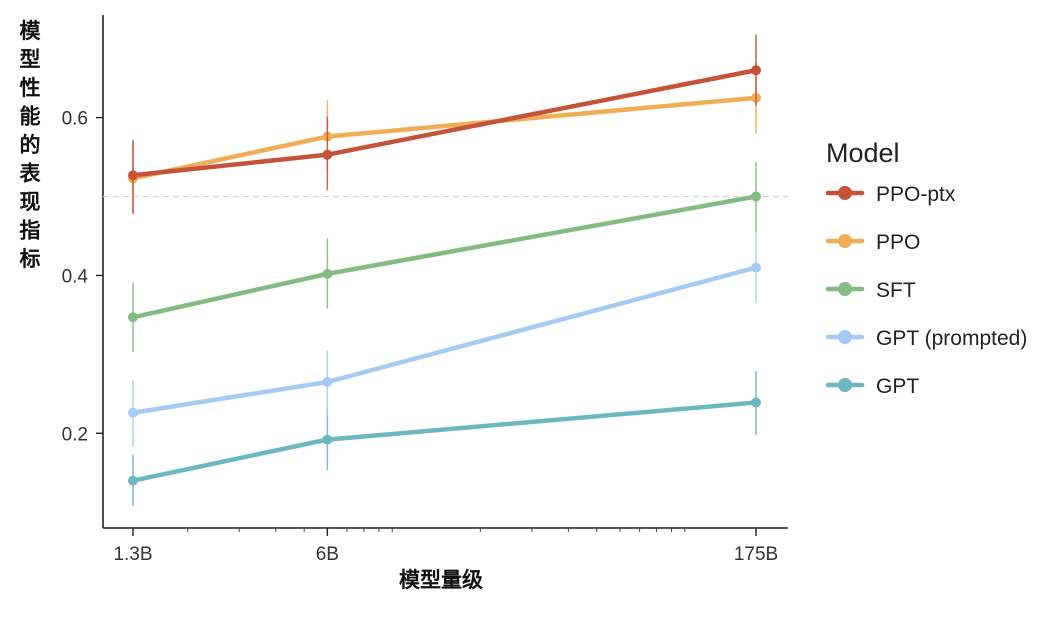  Describe the element at coordinates (327, 554) in the screenshot. I see `x-tick-label: 6B` at that location.